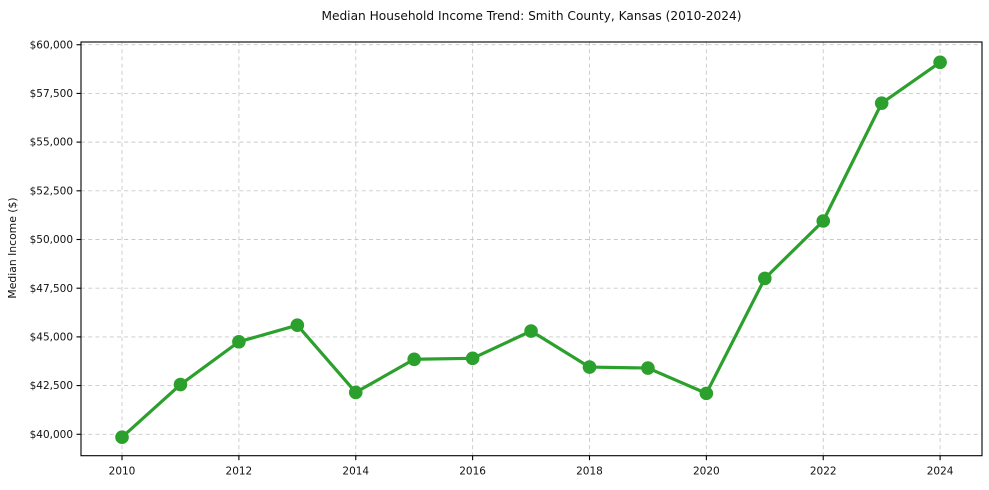  Describe the element at coordinates (940, 62) in the screenshot. I see `data-point-2024` at that location.